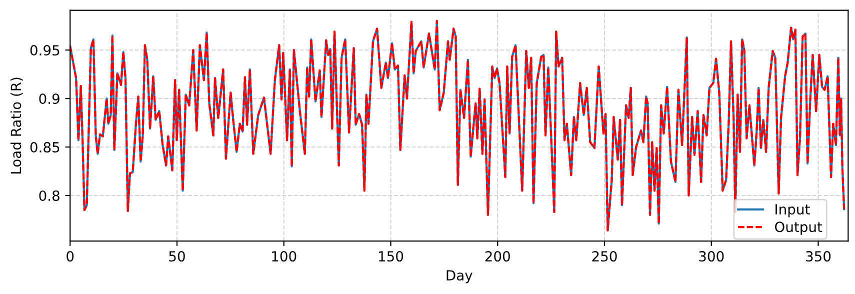 Image resolution: width=855 pixels, height=294 pixels. I want to click on x-tick-label: 250, so click(604, 256).